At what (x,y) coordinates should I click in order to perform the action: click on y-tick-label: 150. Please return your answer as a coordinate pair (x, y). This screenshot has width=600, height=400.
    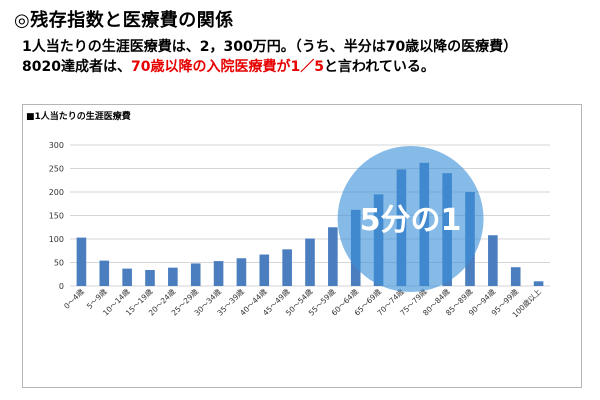
    Looking at the image, I should click on (56, 216).